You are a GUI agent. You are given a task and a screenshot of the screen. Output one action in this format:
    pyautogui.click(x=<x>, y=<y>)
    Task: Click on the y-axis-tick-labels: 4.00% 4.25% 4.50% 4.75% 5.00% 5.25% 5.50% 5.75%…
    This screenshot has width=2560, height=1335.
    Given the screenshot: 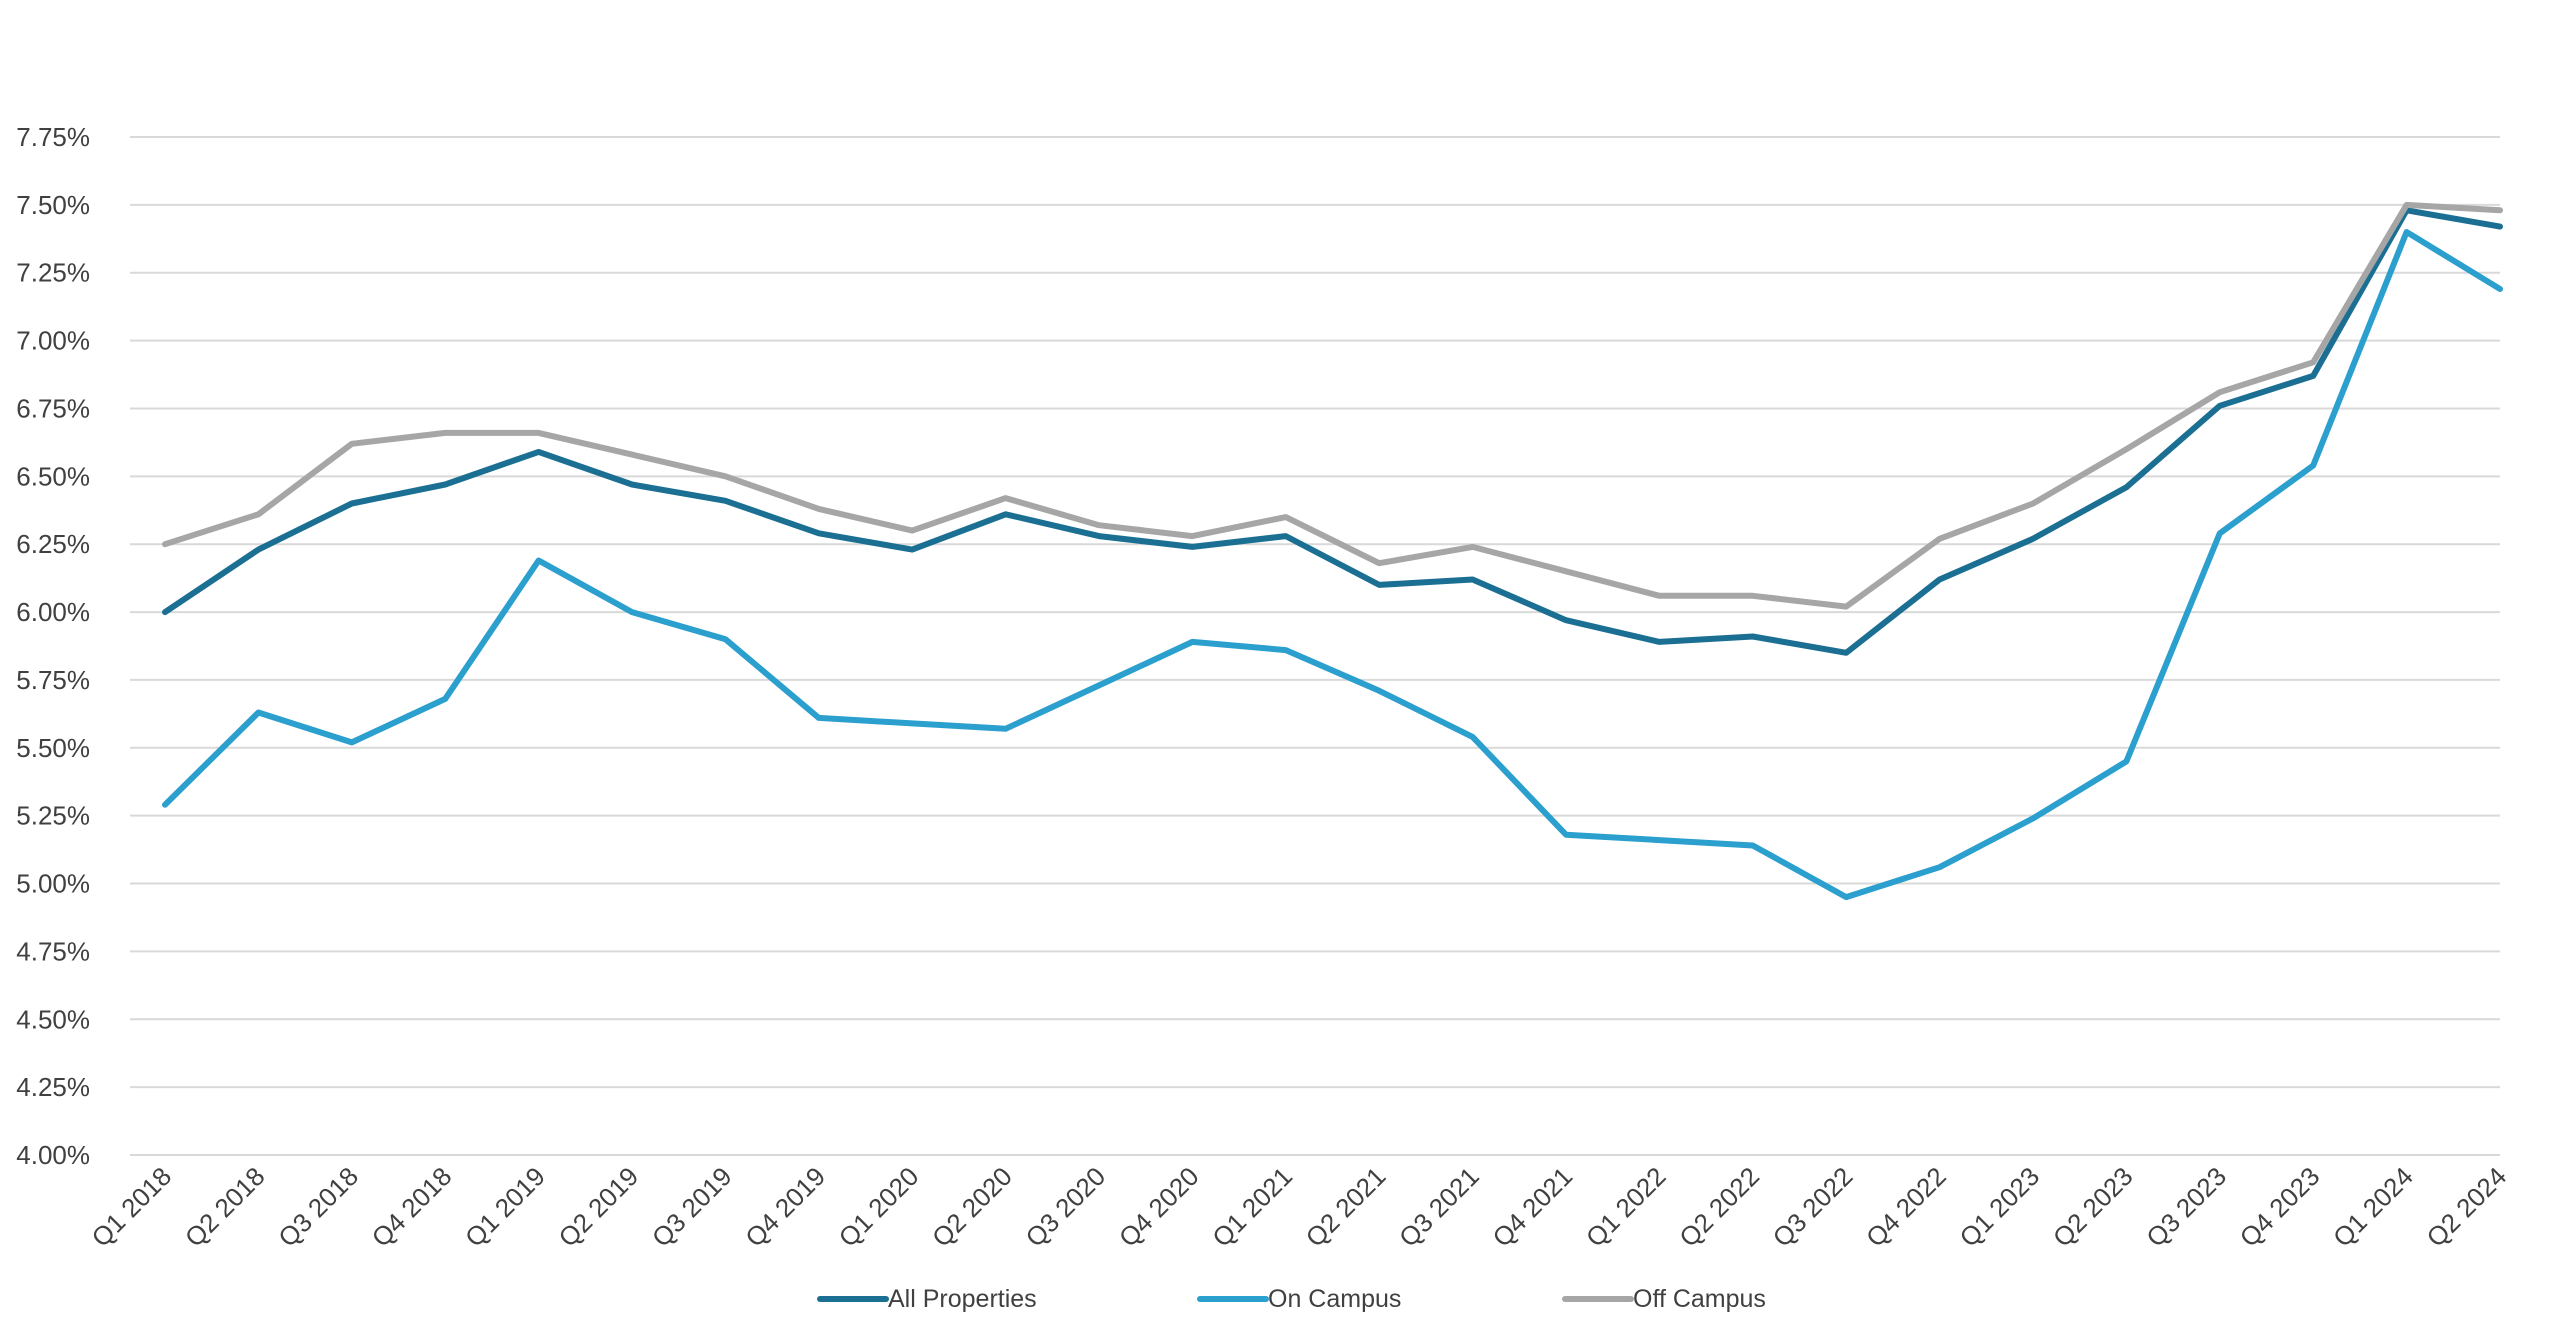 What is the action you would take?
    pyautogui.click(x=53, y=646)
    